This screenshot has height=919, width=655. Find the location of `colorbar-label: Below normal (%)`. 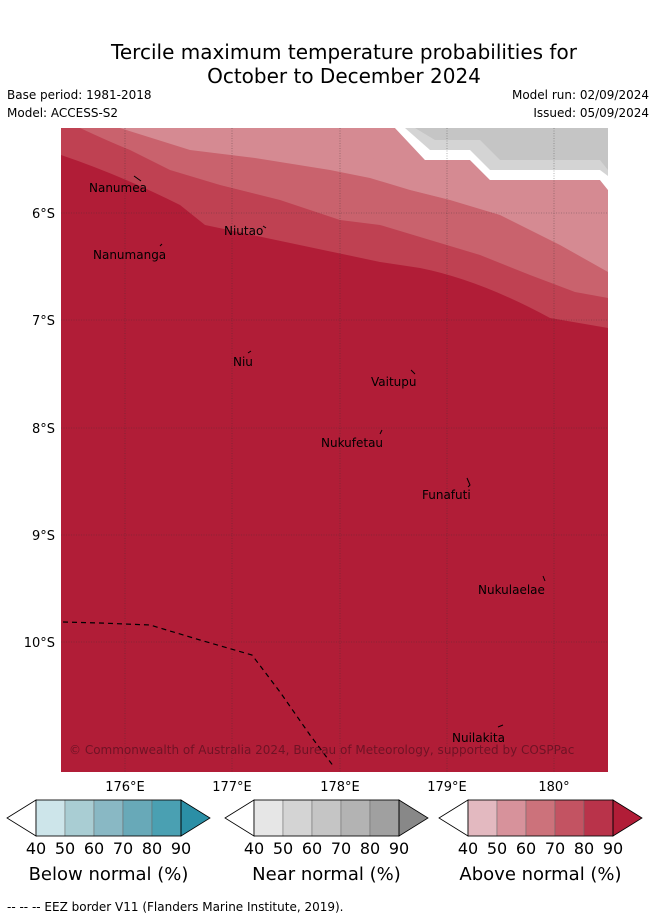

colorbar-label: Below normal (%) is located at coordinates (109, 874).